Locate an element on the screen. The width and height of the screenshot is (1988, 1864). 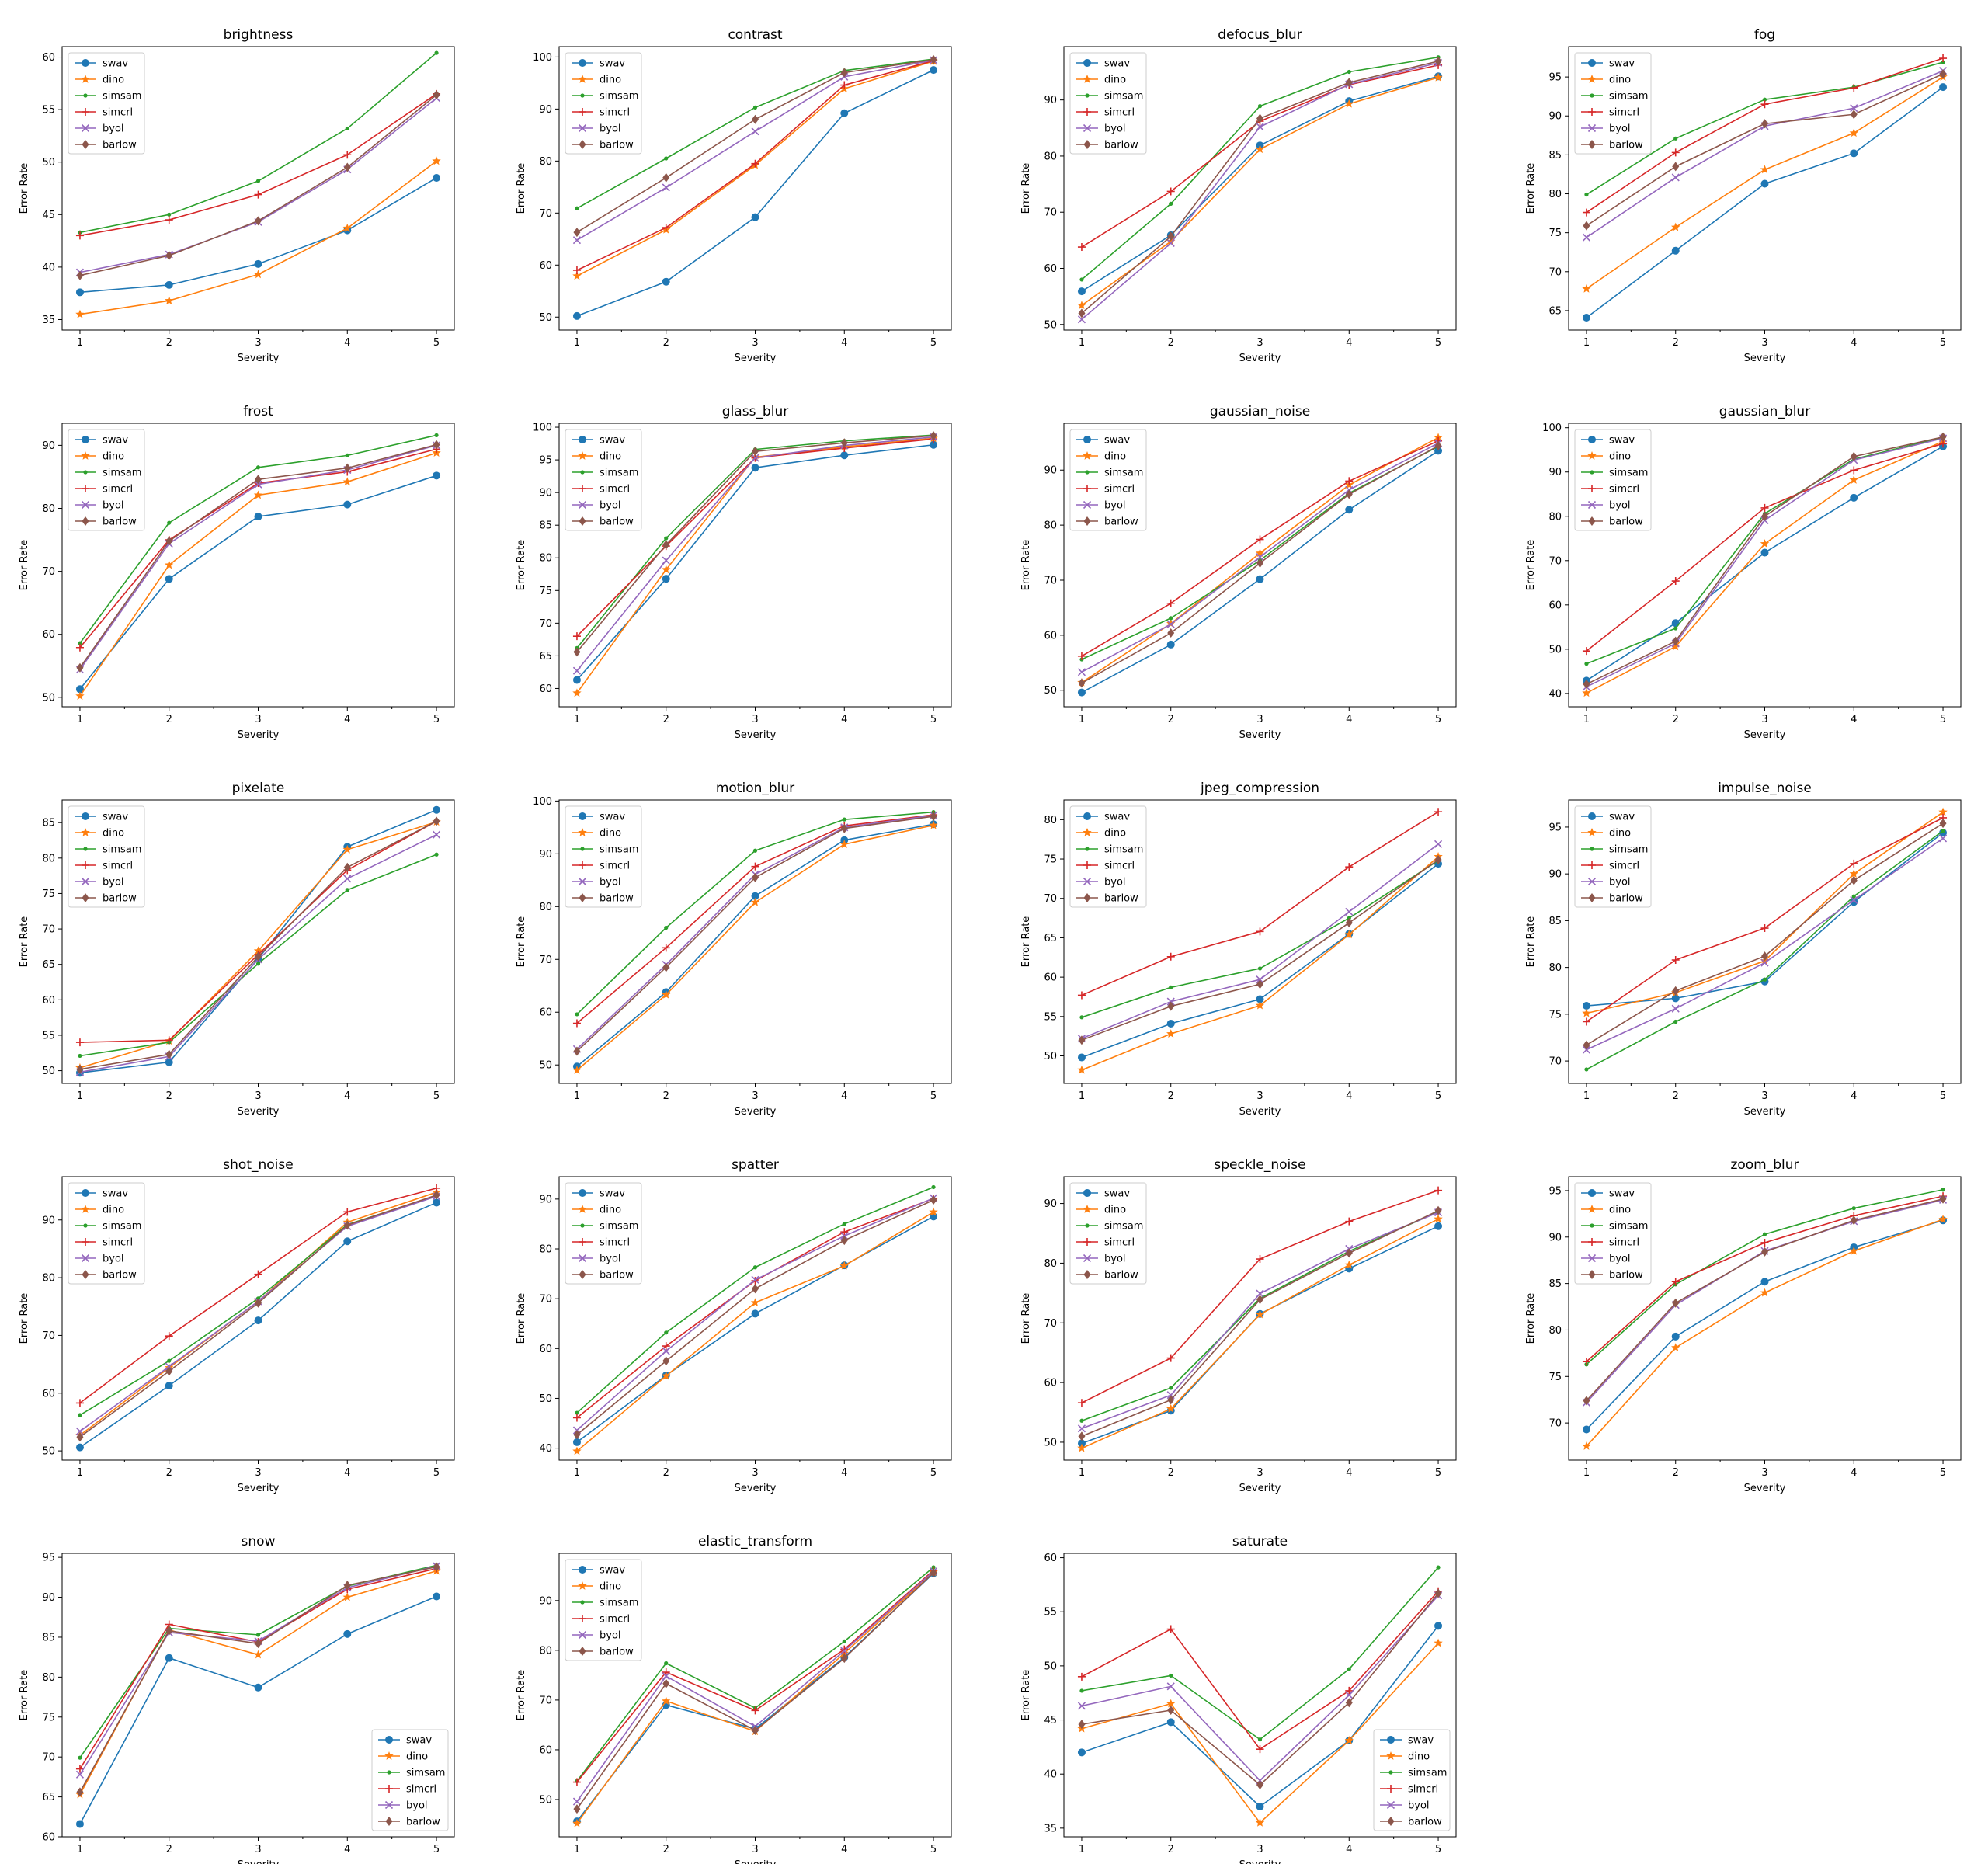
legend-label: byol is located at coordinates (114, 1259).